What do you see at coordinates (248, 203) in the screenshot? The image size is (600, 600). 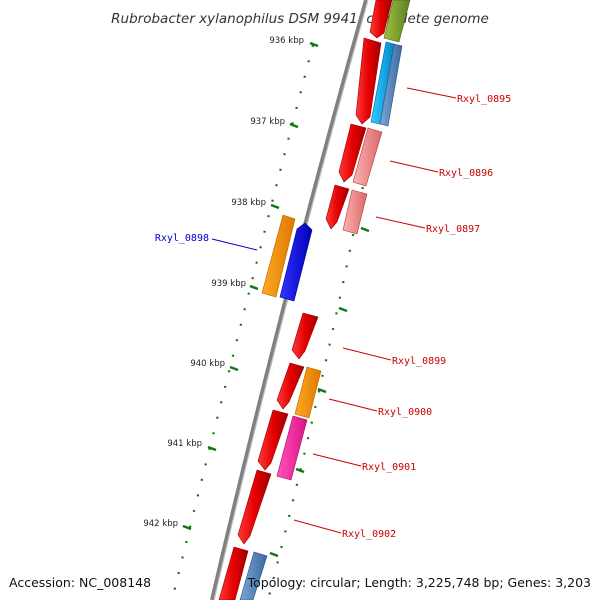 I see `tick-label-938: 938 kbp` at bounding box center [248, 203].